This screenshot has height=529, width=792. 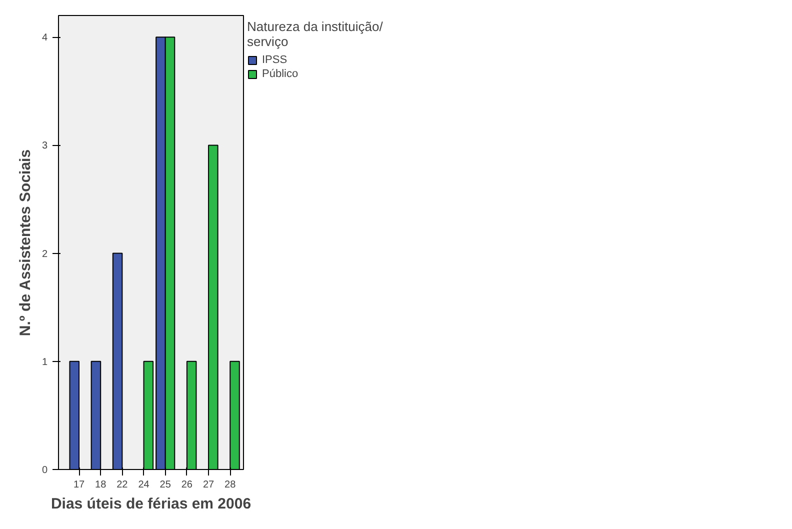 I want to click on x-tick-label: 24, so click(x=144, y=485).